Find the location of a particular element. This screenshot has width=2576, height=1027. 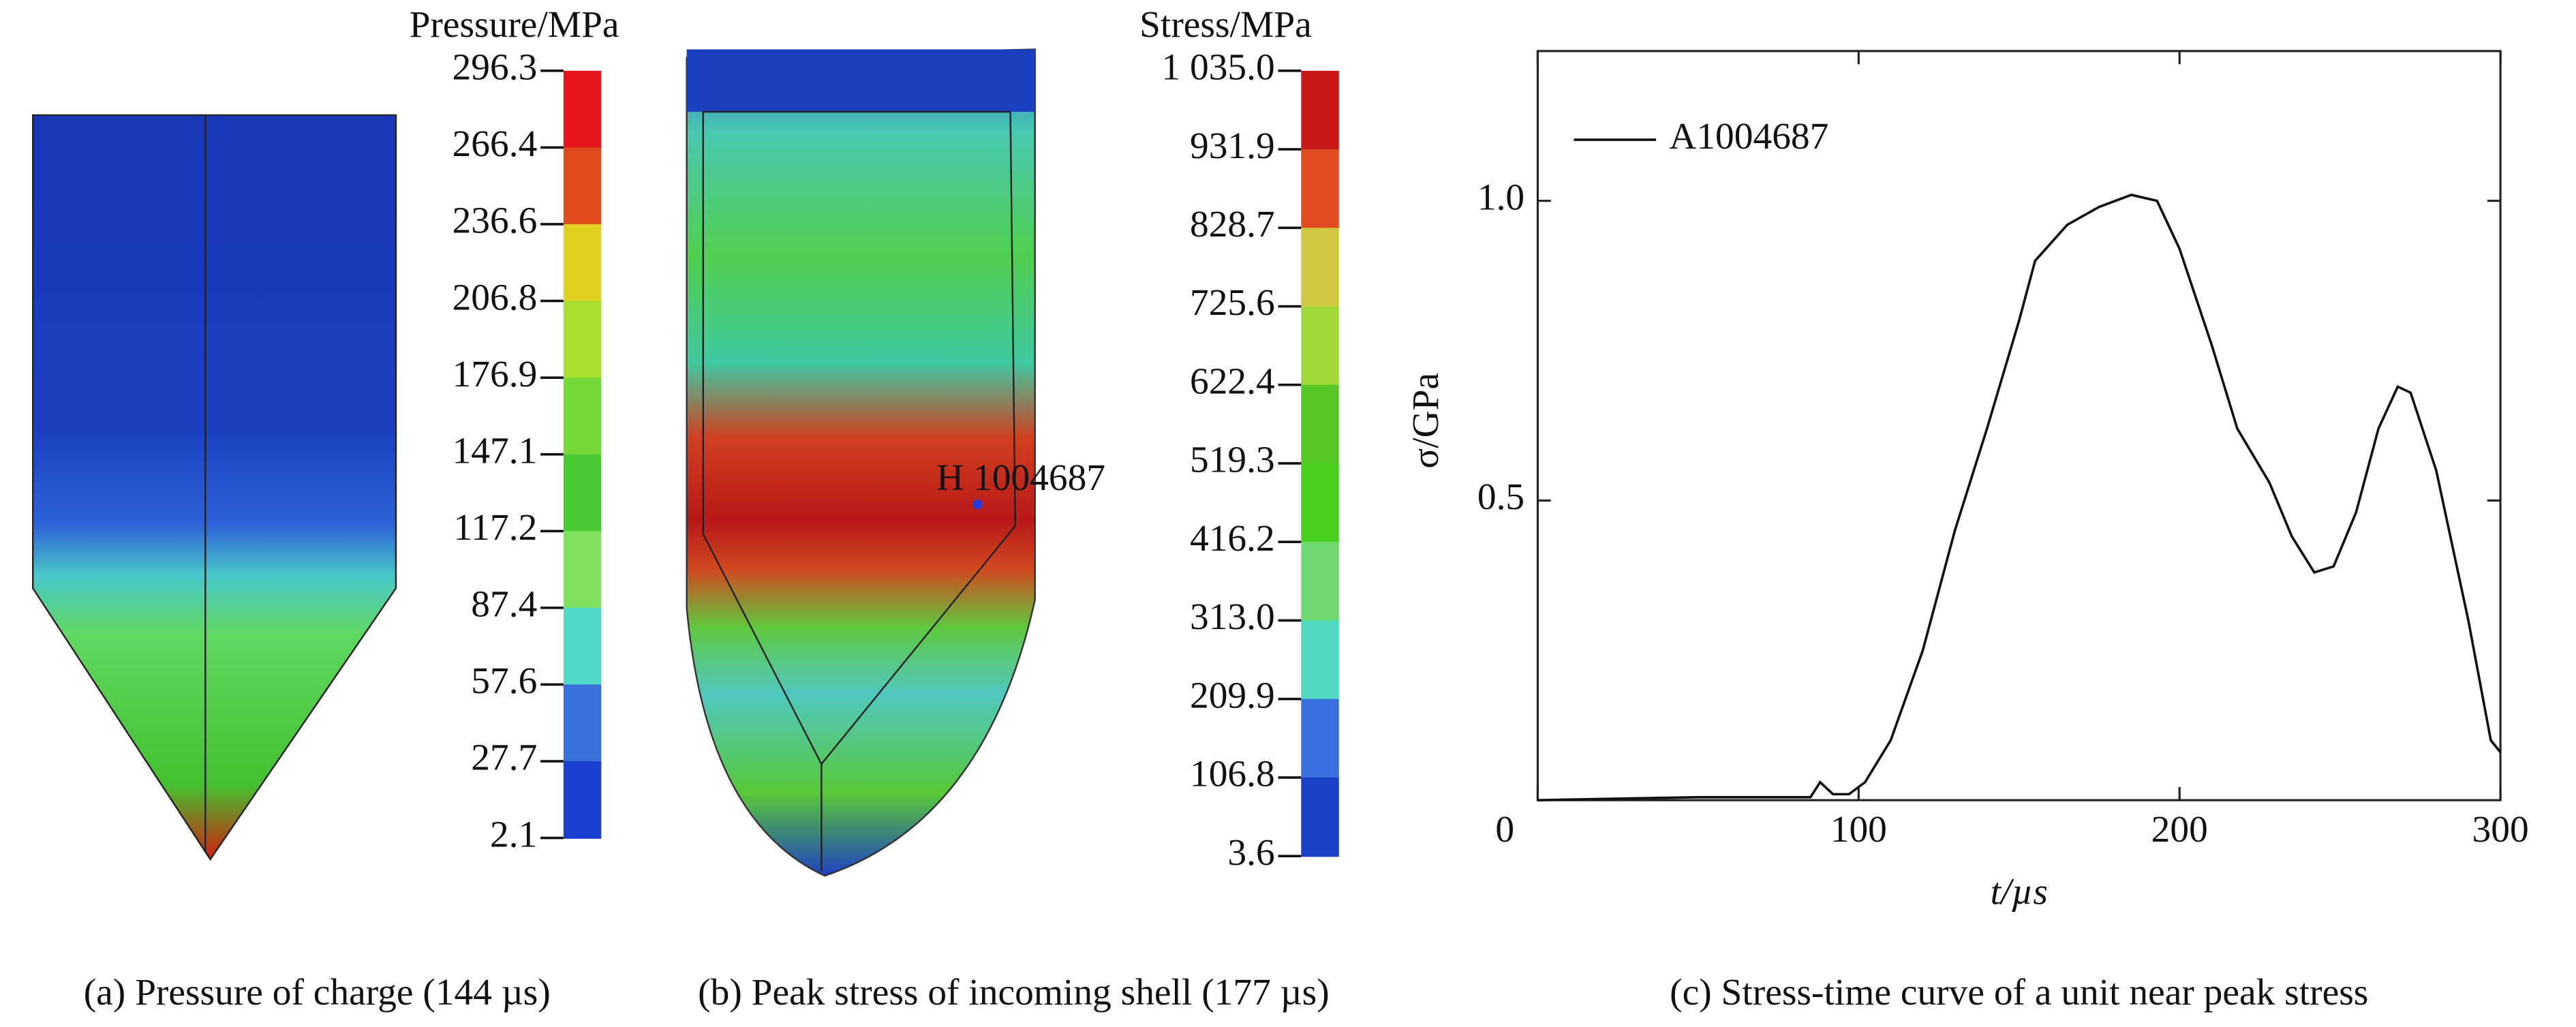

colorbar-label: 209.9 is located at coordinates (1232, 695).